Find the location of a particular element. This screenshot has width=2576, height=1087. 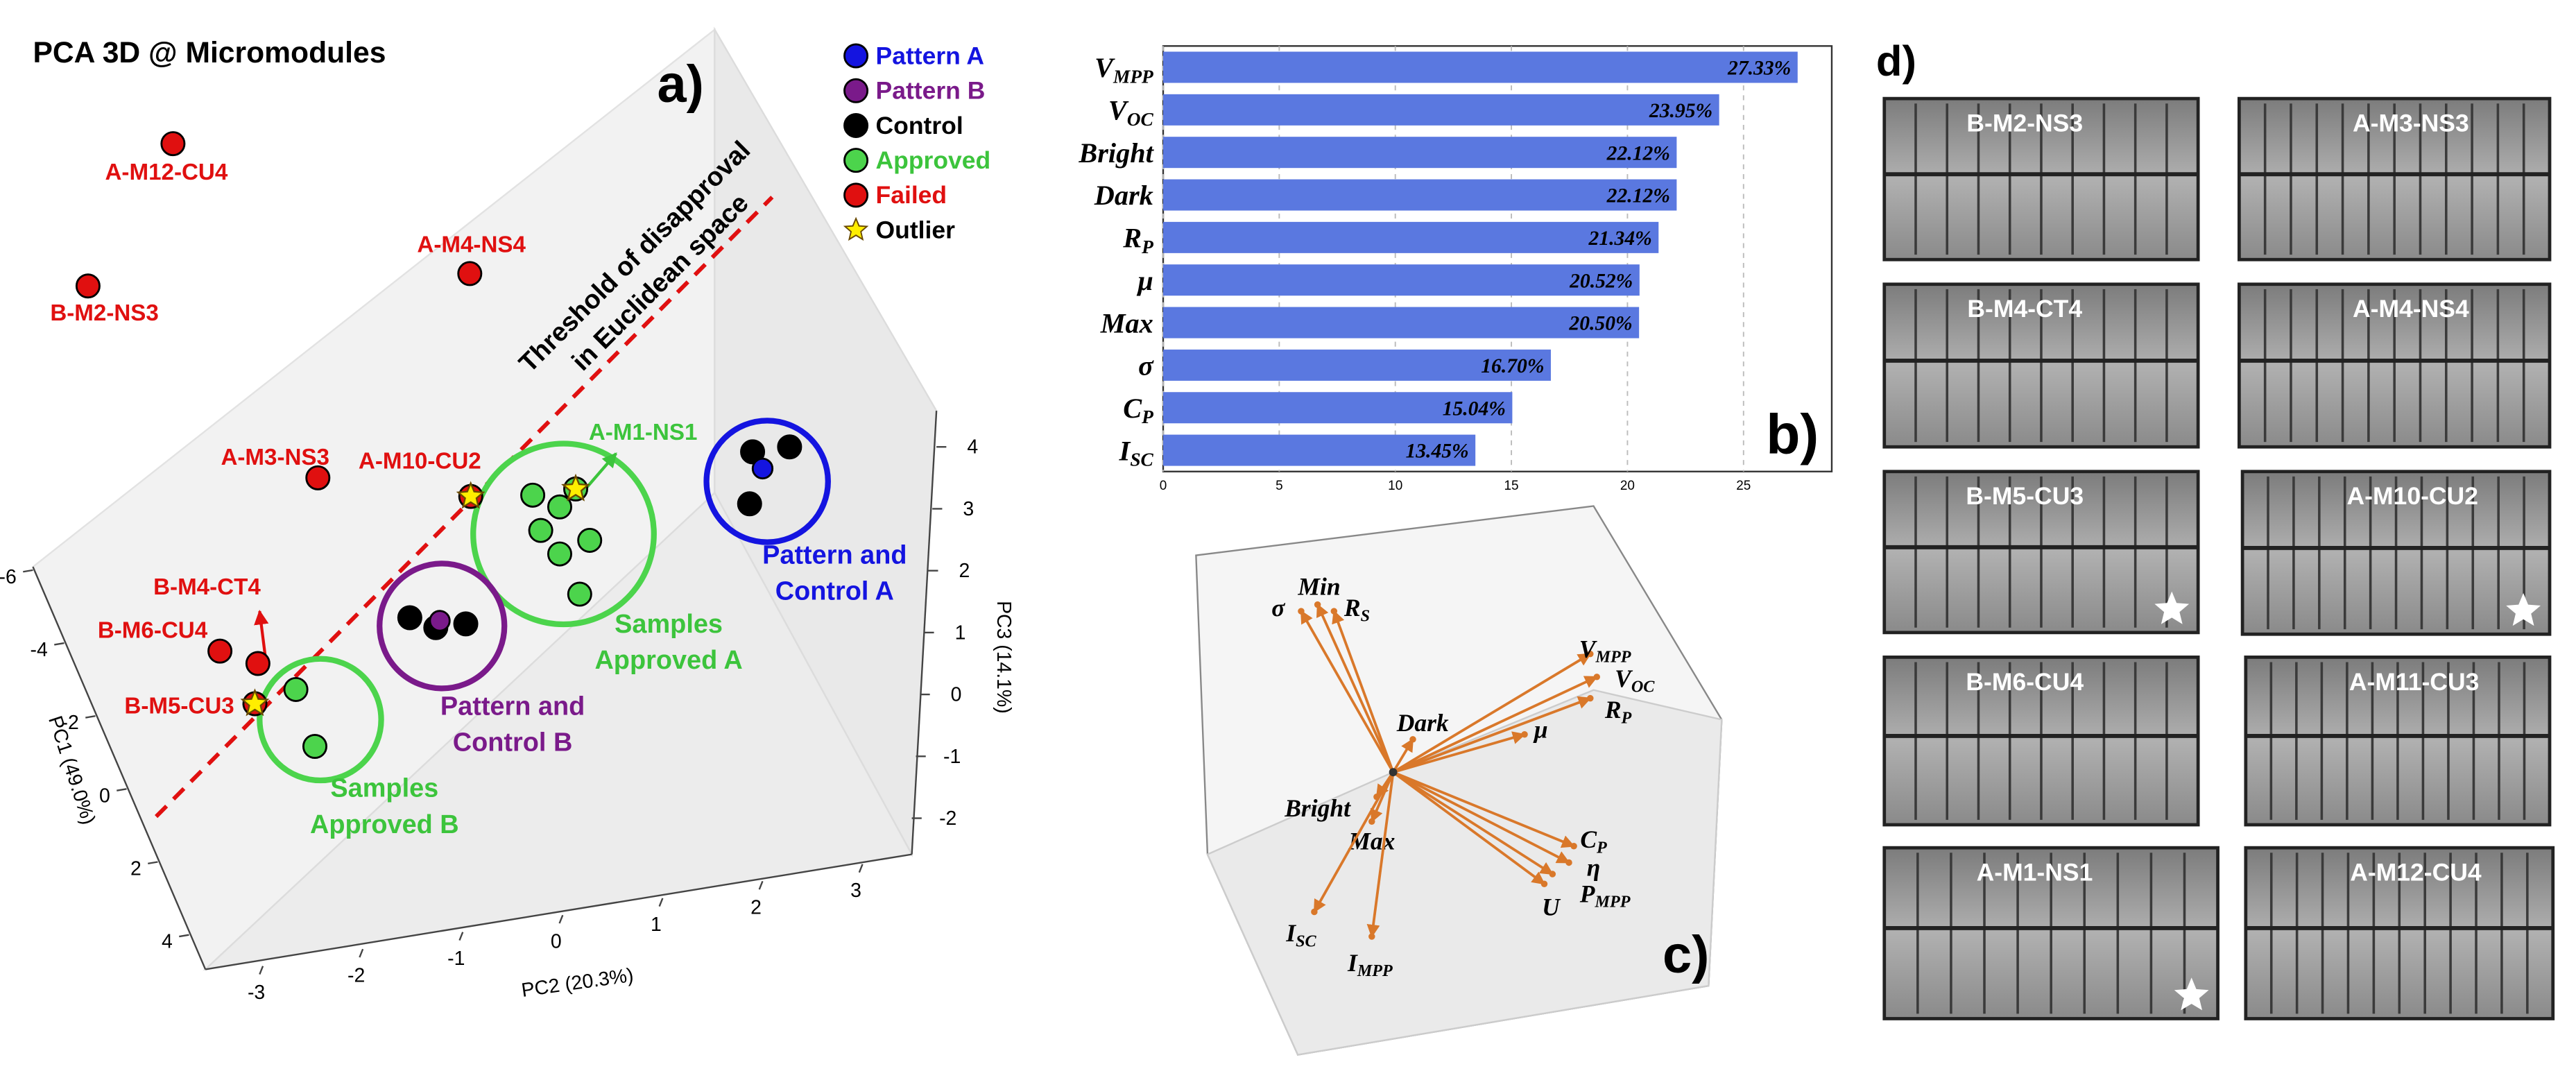

x-tick-label: 1 is located at coordinates (656, 925).